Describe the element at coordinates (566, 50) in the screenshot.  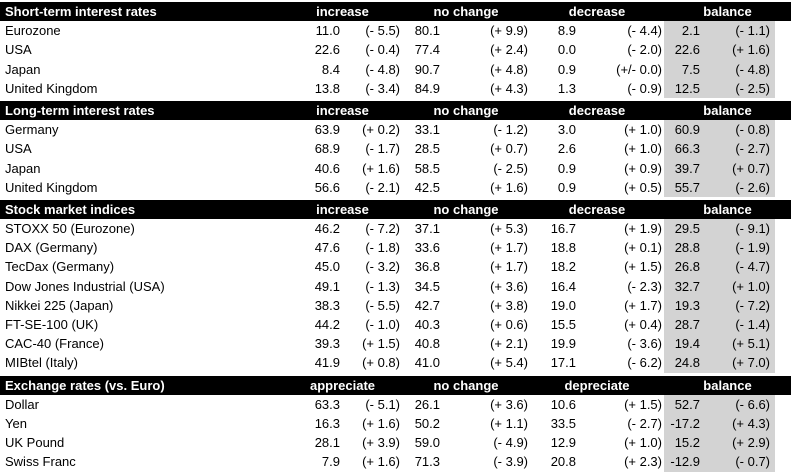
I see `value-cell: 0.0` at that location.